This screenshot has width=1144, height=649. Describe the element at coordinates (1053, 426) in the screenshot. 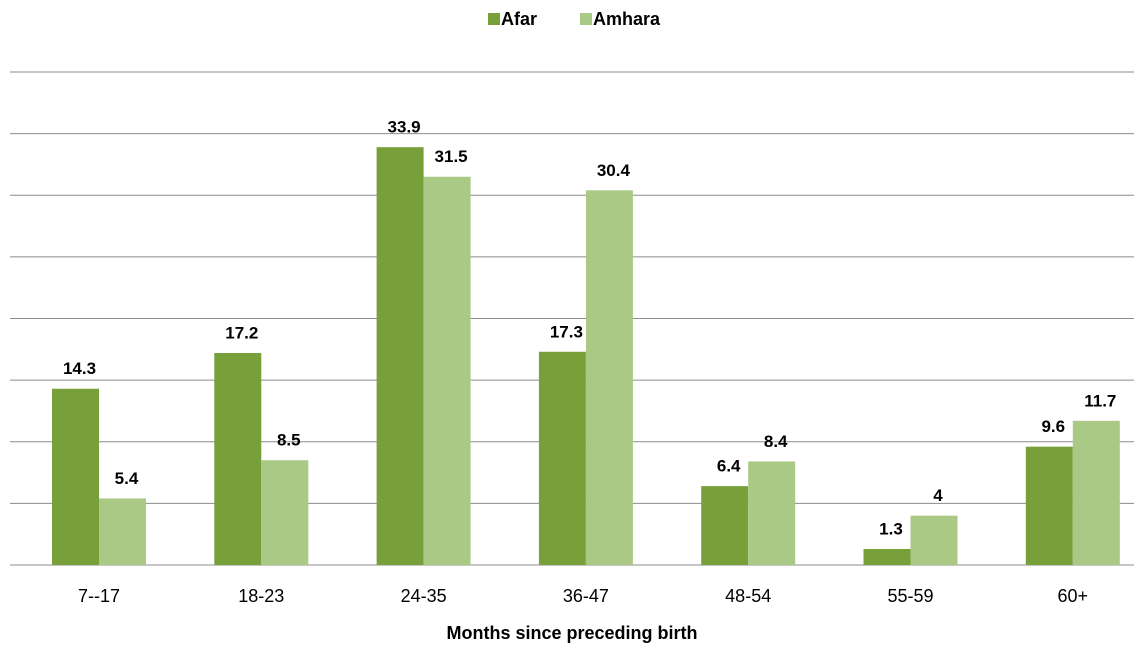

I see `value-label: 9.6` at that location.